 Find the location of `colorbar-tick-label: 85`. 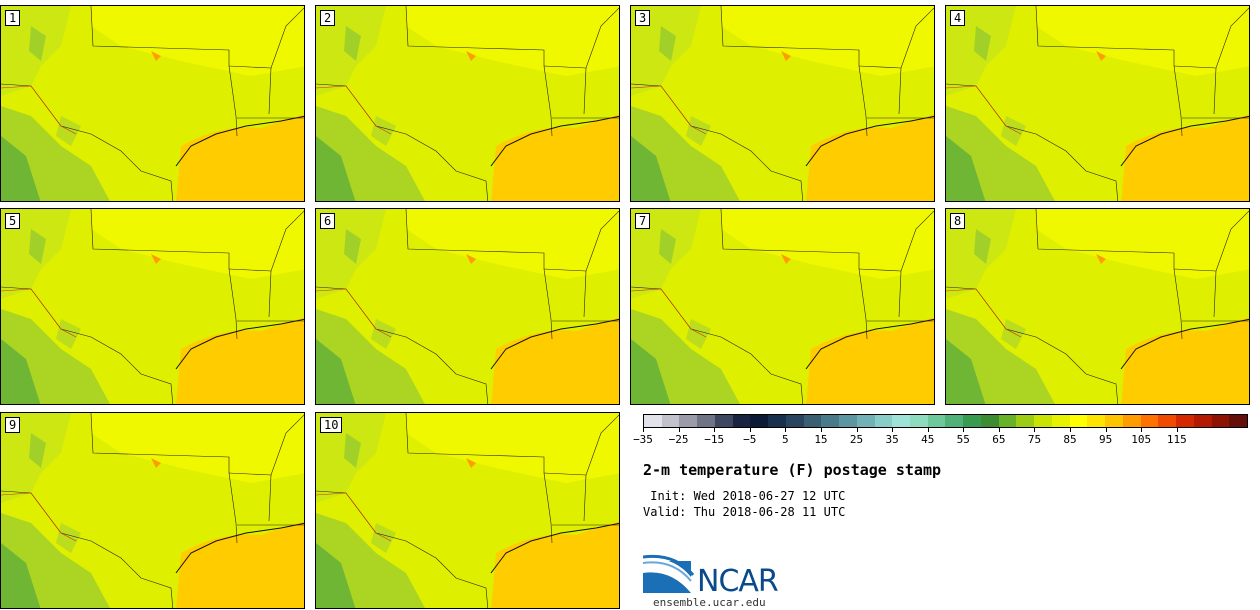

colorbar-tick-label: 85 is located at coordinates (1070, 439).